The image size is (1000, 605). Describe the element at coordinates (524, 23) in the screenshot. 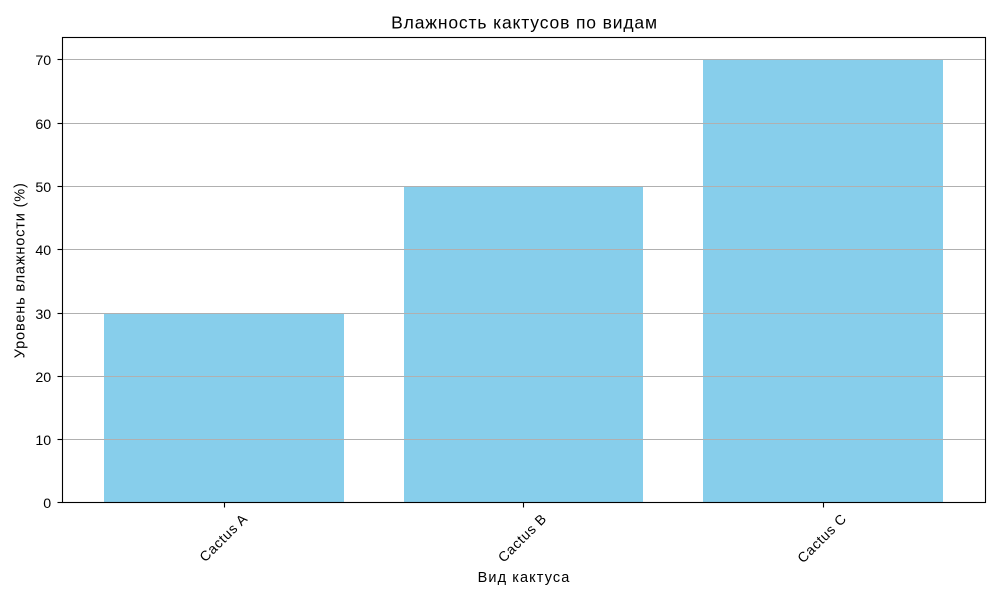

I see `svg-text: Влажность кактусов по видам` at that location.